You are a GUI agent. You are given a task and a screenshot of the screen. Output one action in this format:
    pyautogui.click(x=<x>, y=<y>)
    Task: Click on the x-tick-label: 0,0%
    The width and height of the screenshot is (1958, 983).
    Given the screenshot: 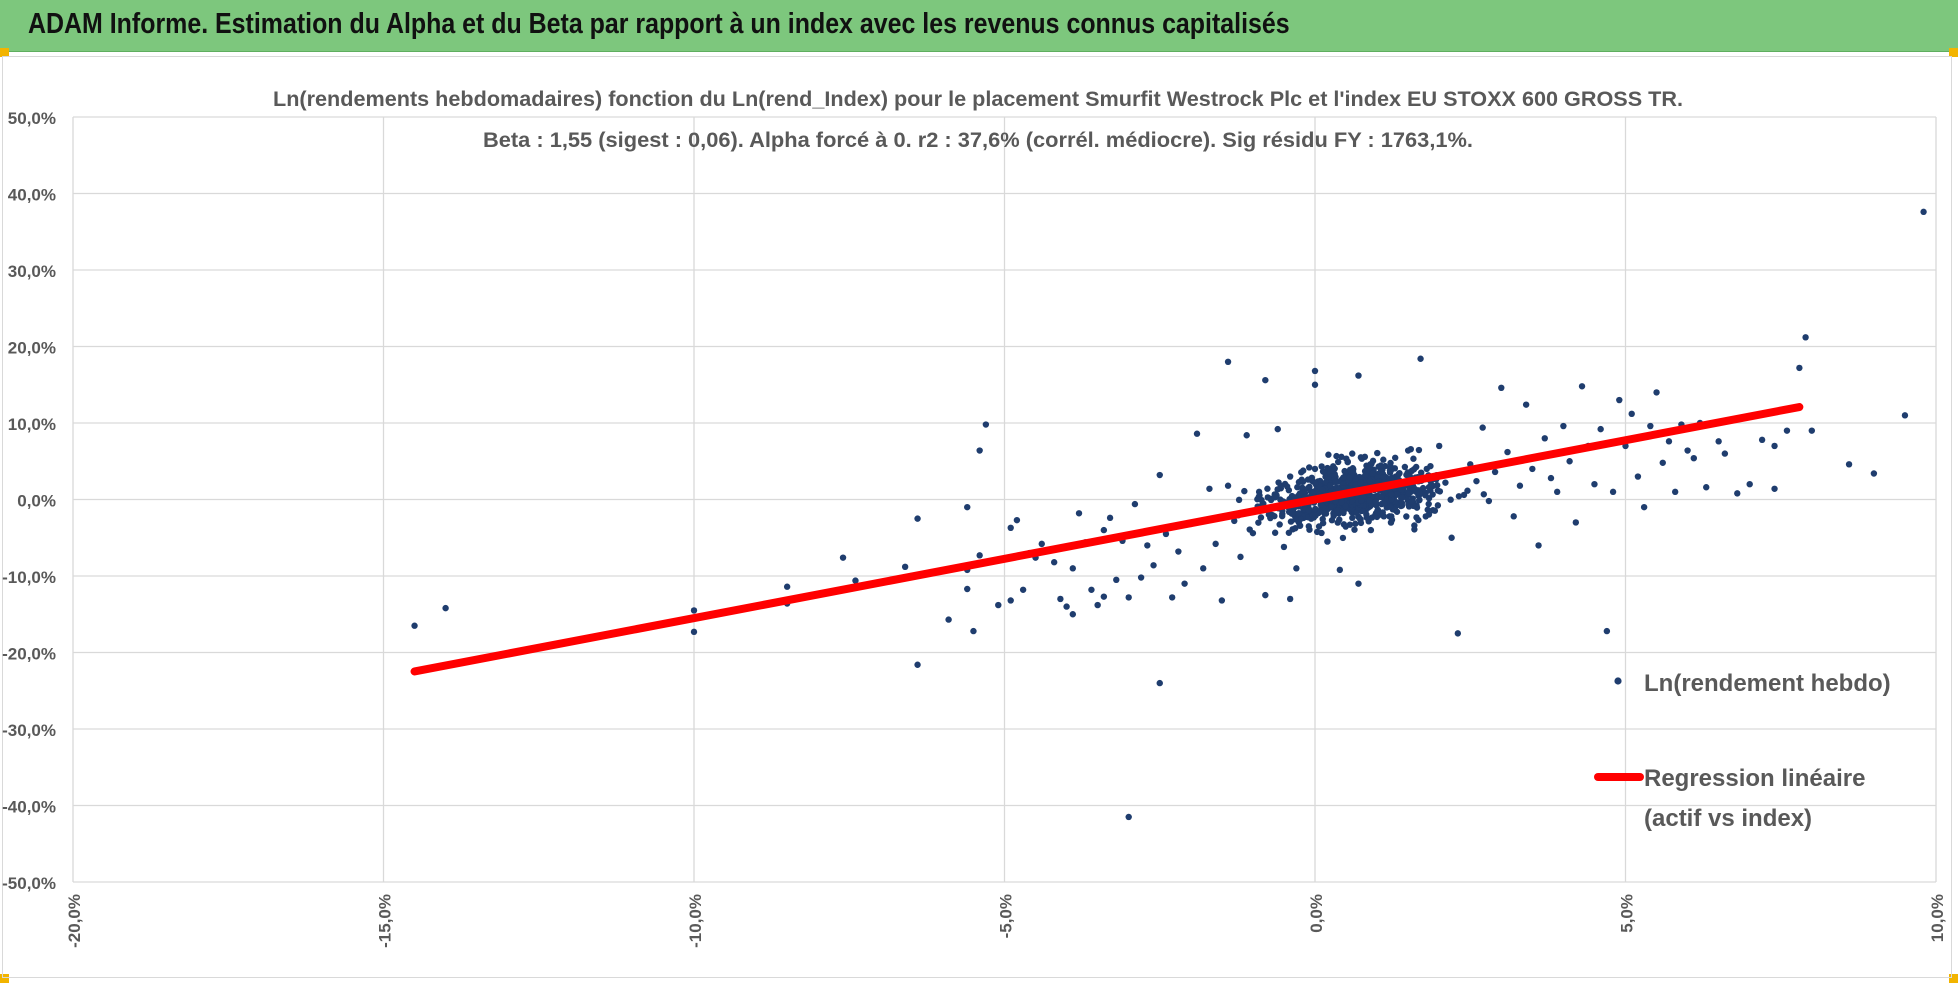 What is the action you would take?
    pyautogui.click(x=1316, y=913)
    